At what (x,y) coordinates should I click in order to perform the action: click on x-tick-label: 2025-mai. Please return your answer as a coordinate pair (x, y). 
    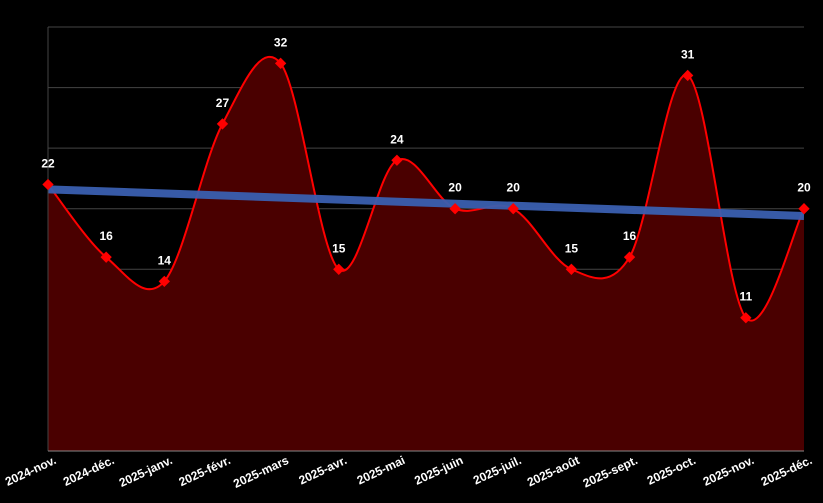
    Looking at the image, I should click on (381, 470).